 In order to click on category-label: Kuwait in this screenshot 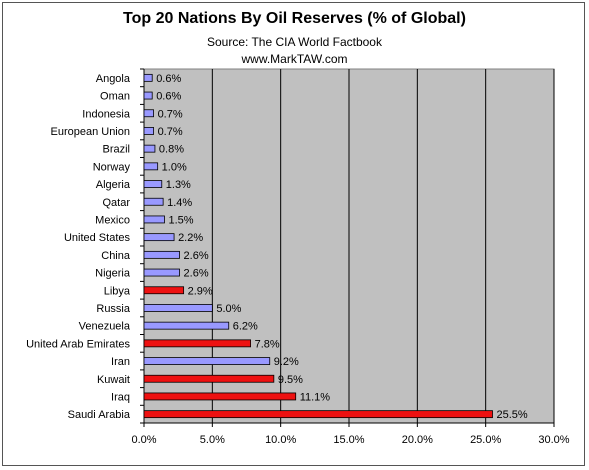, I will do `click(113, 380)`.